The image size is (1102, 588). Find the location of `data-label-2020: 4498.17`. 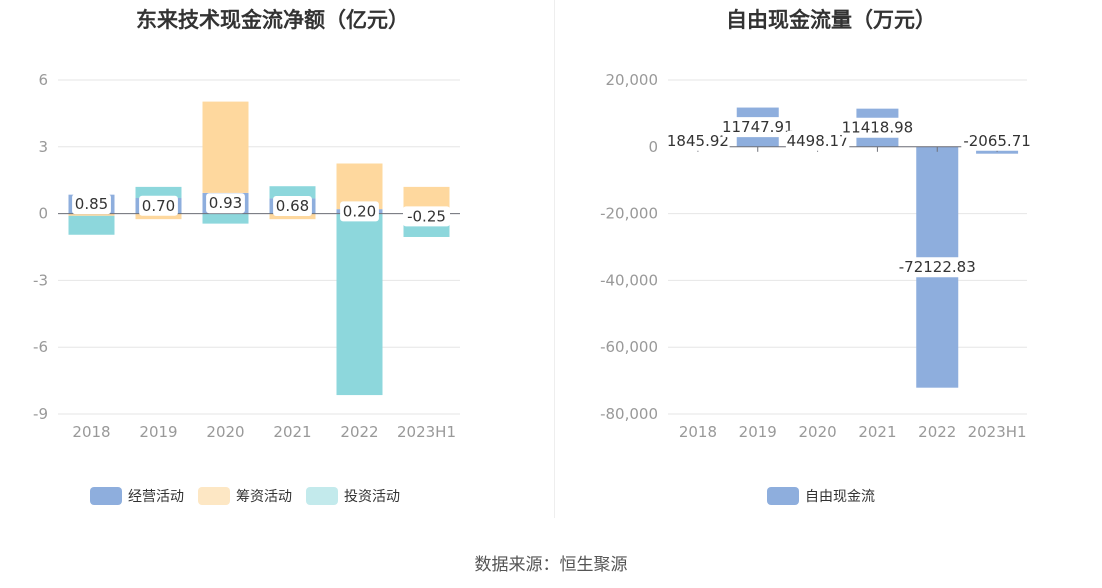

data-label-2020: 4498.17 is located at coordinates (818, 141).